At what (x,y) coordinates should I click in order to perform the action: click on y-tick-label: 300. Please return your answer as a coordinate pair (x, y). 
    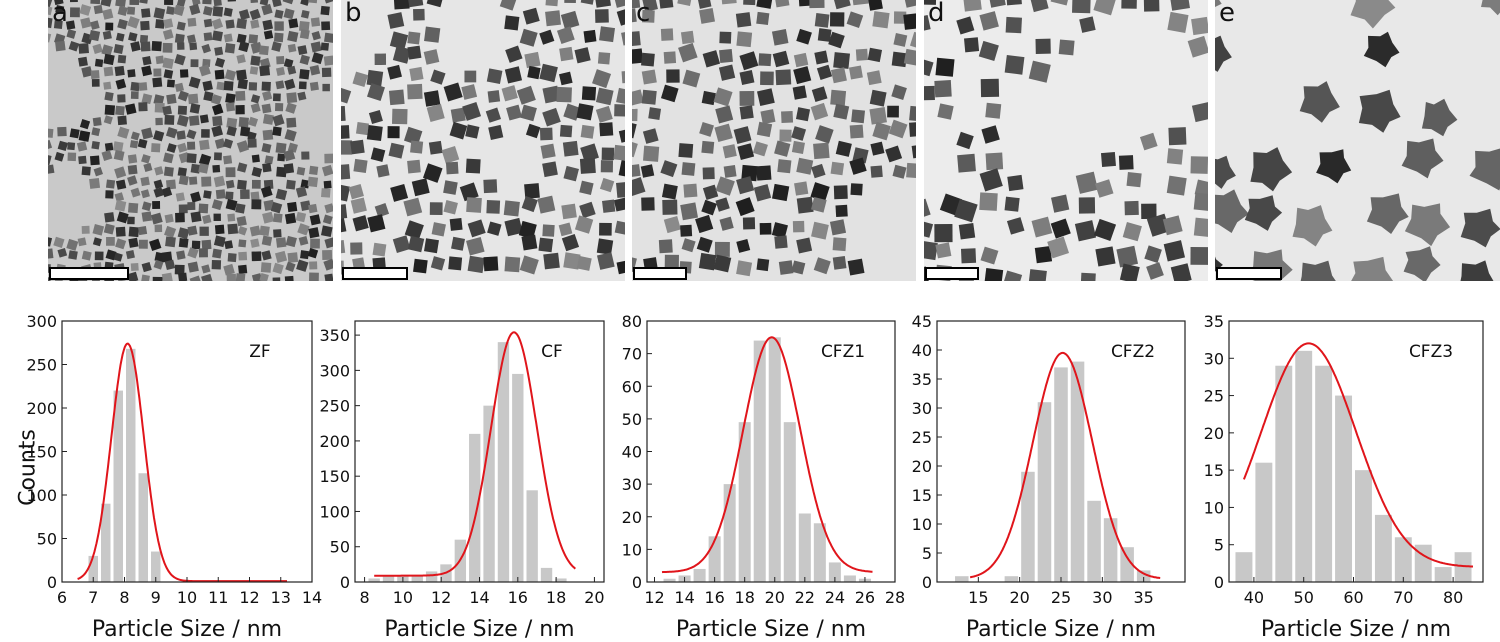
    Looking at the image, I should click on (41, 321).